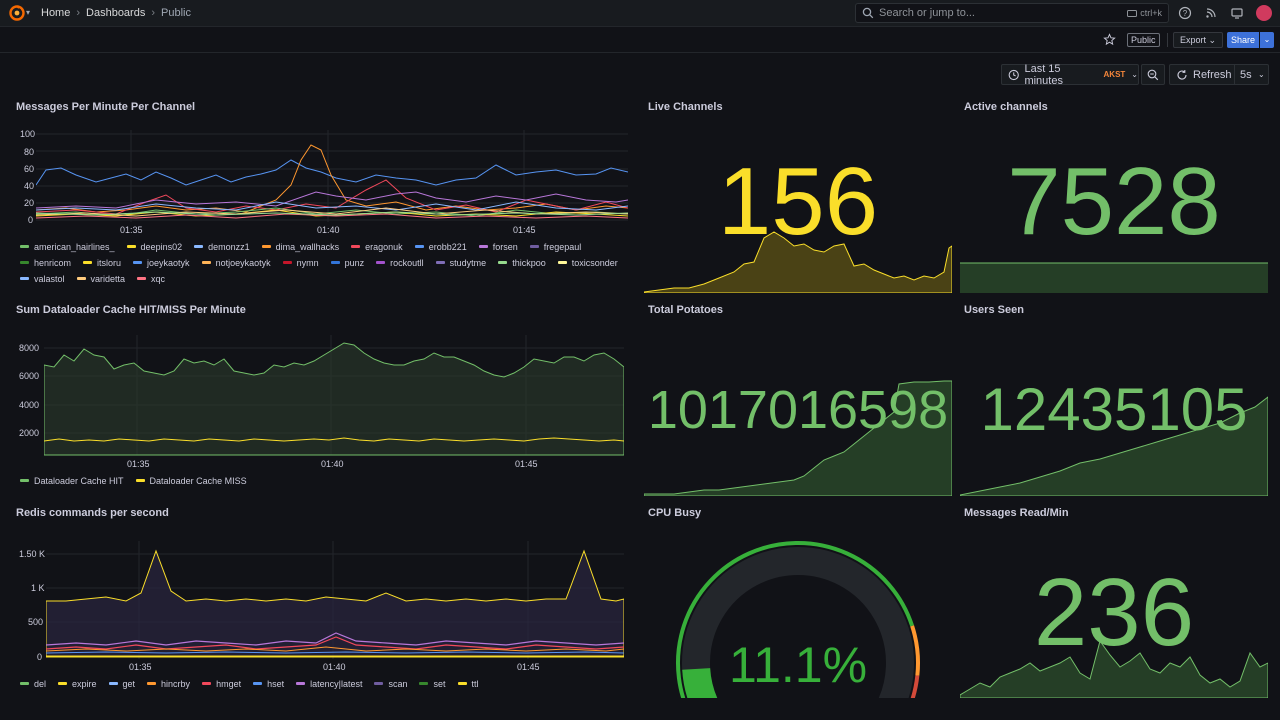 This screenshot has height=720, width=1280. What do you see at coordinates (1070, 75) in the screenshot?
I see `time-range-picker: Last 15 minutes AKST ⌄` at bounding box center [1070, 75].